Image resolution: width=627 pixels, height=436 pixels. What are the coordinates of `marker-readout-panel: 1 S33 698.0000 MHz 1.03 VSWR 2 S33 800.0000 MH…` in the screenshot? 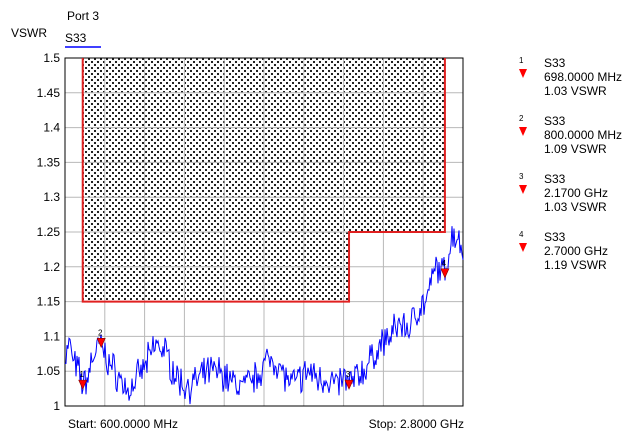 It's located at (573, 172).